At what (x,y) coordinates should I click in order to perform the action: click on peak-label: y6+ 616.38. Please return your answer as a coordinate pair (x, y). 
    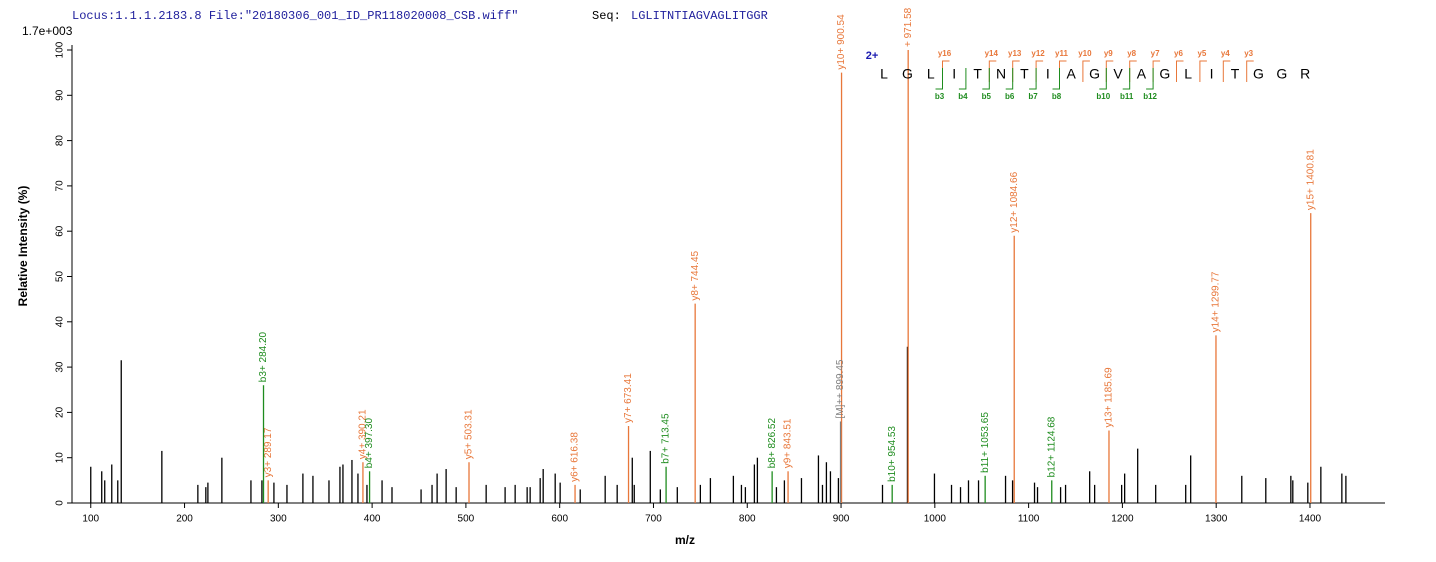
    Looking at the image, I should click on (575, 457).